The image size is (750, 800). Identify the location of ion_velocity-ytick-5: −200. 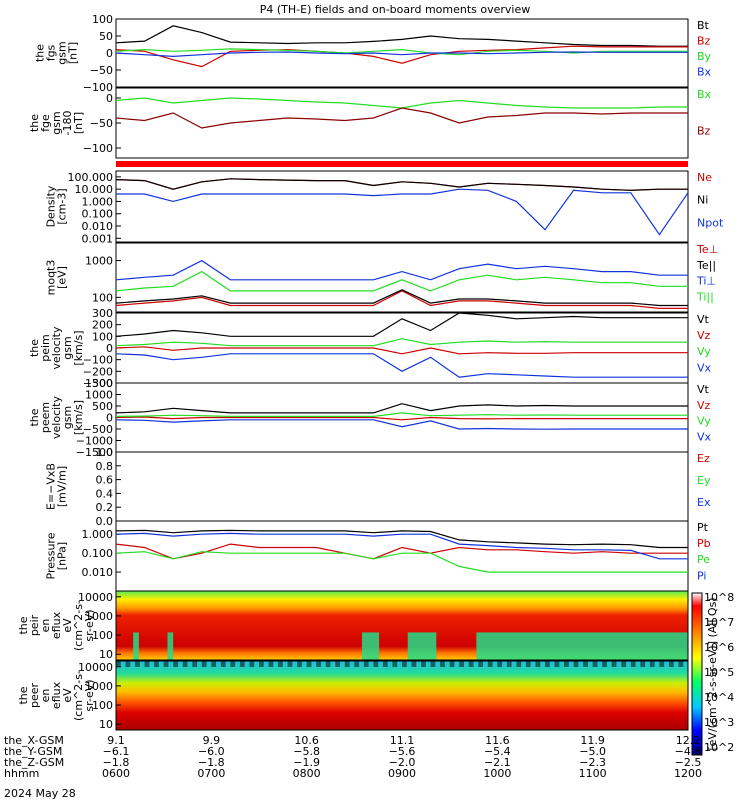
(98, 371).